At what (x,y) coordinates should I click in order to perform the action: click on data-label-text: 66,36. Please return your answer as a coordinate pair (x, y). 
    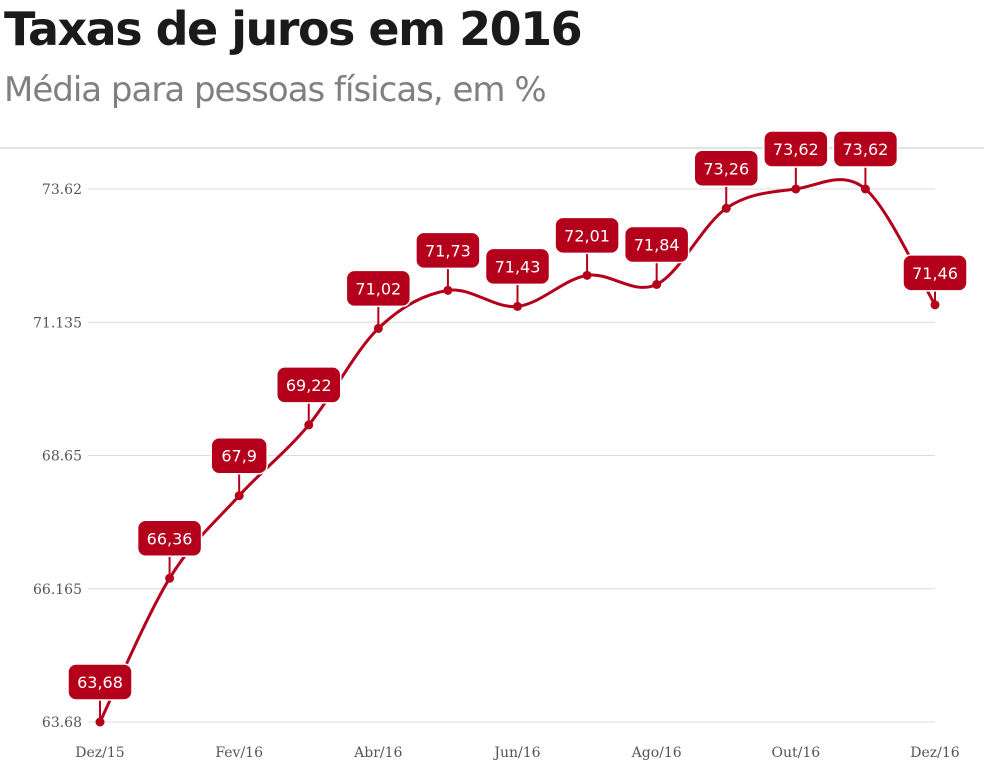
    Looking at the image, I should click on (170, 538).